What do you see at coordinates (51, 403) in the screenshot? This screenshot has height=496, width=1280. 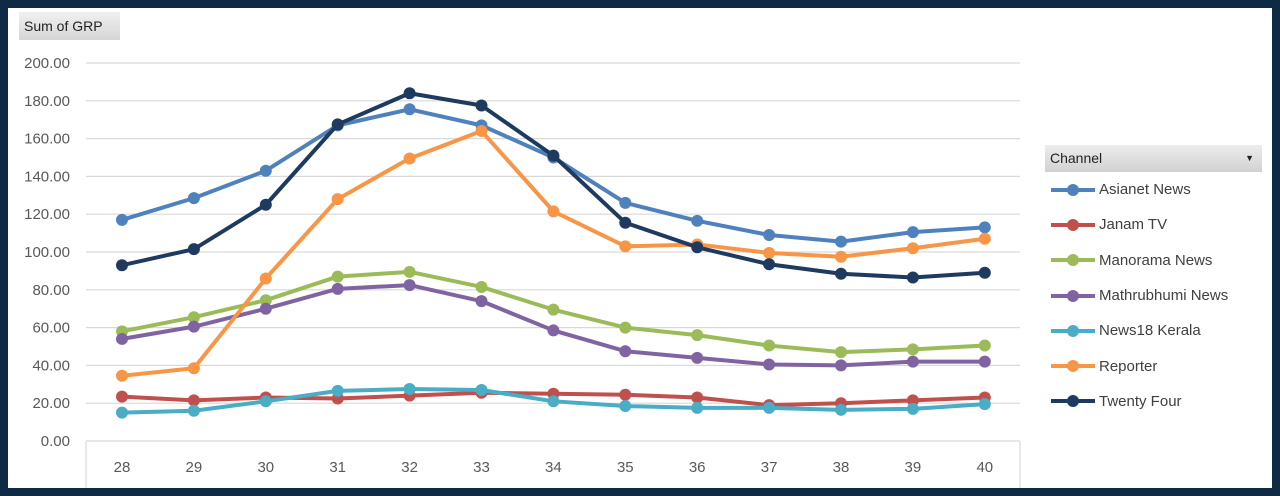 I see `y-tick-label: 20.00` at bounding box center [51, 403].